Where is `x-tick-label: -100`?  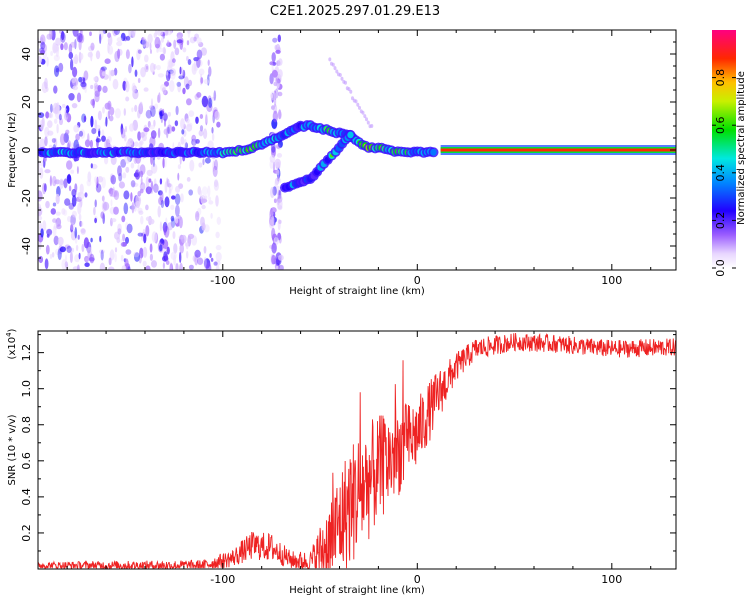 x-tick-label: -100 is located at coordinates (222, 579).